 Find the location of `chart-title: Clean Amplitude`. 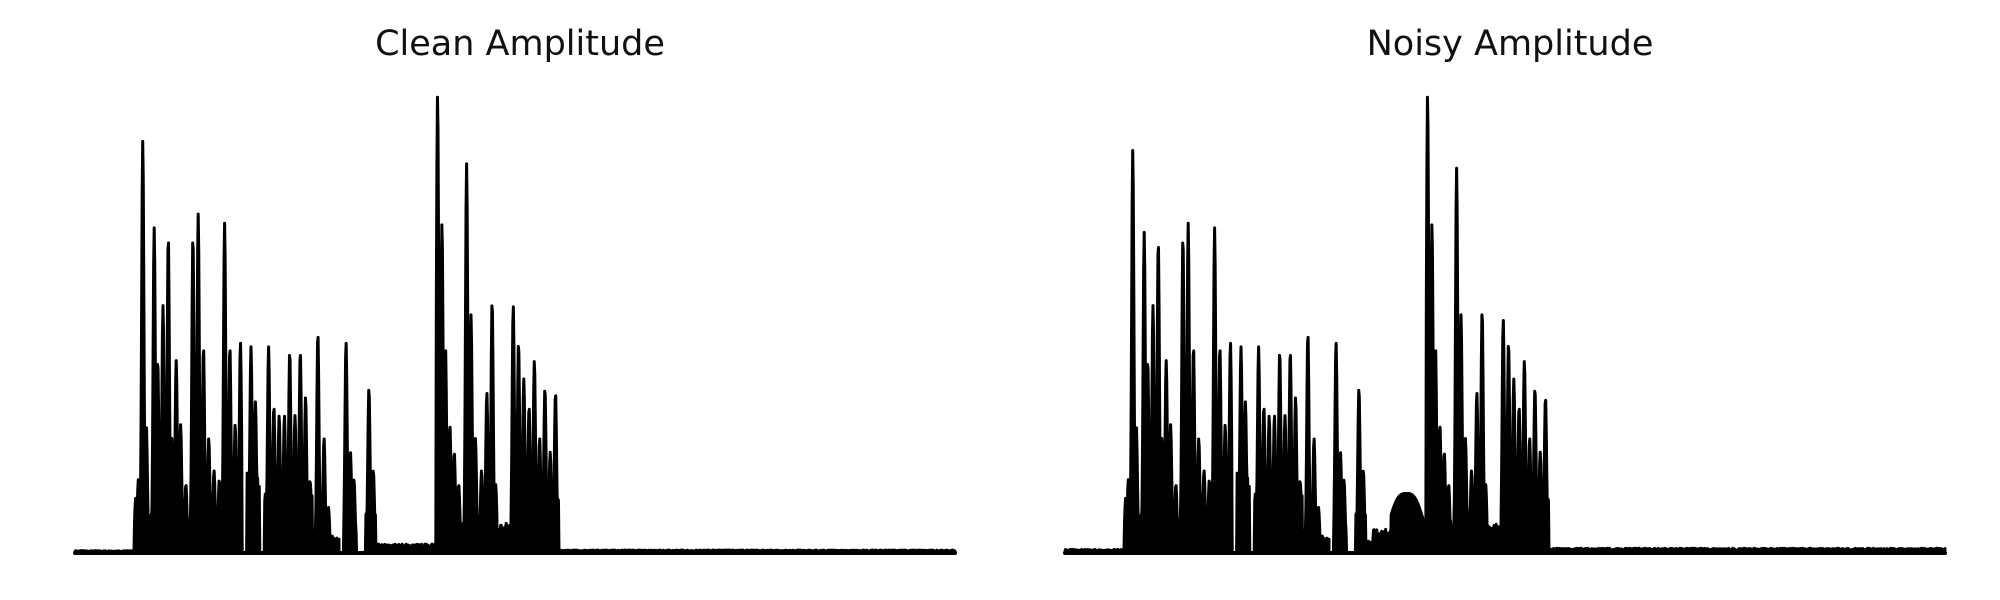

chart-title: Clean Amplitude is located at coordinates (520, 44).